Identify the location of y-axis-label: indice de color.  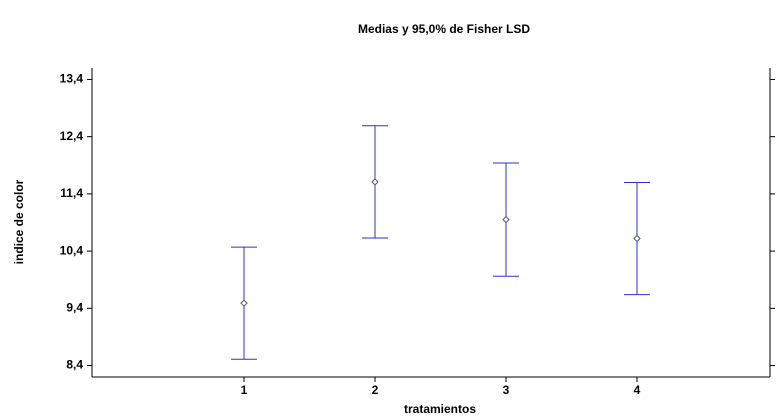
(19, 221).